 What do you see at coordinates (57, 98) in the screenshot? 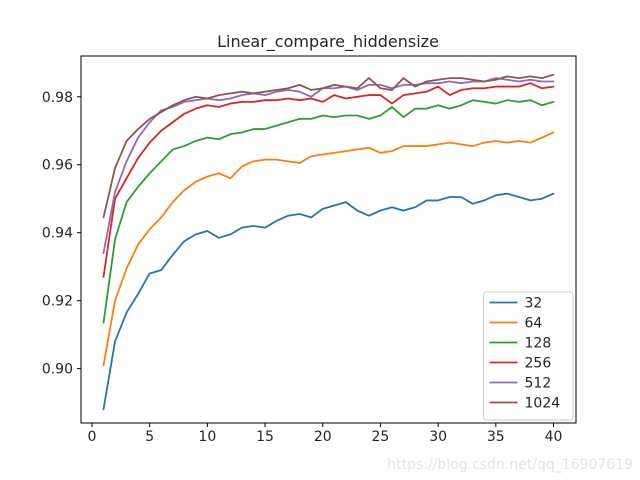
I see `y-tick-label: 0.98` at bounding box center [57, 98].